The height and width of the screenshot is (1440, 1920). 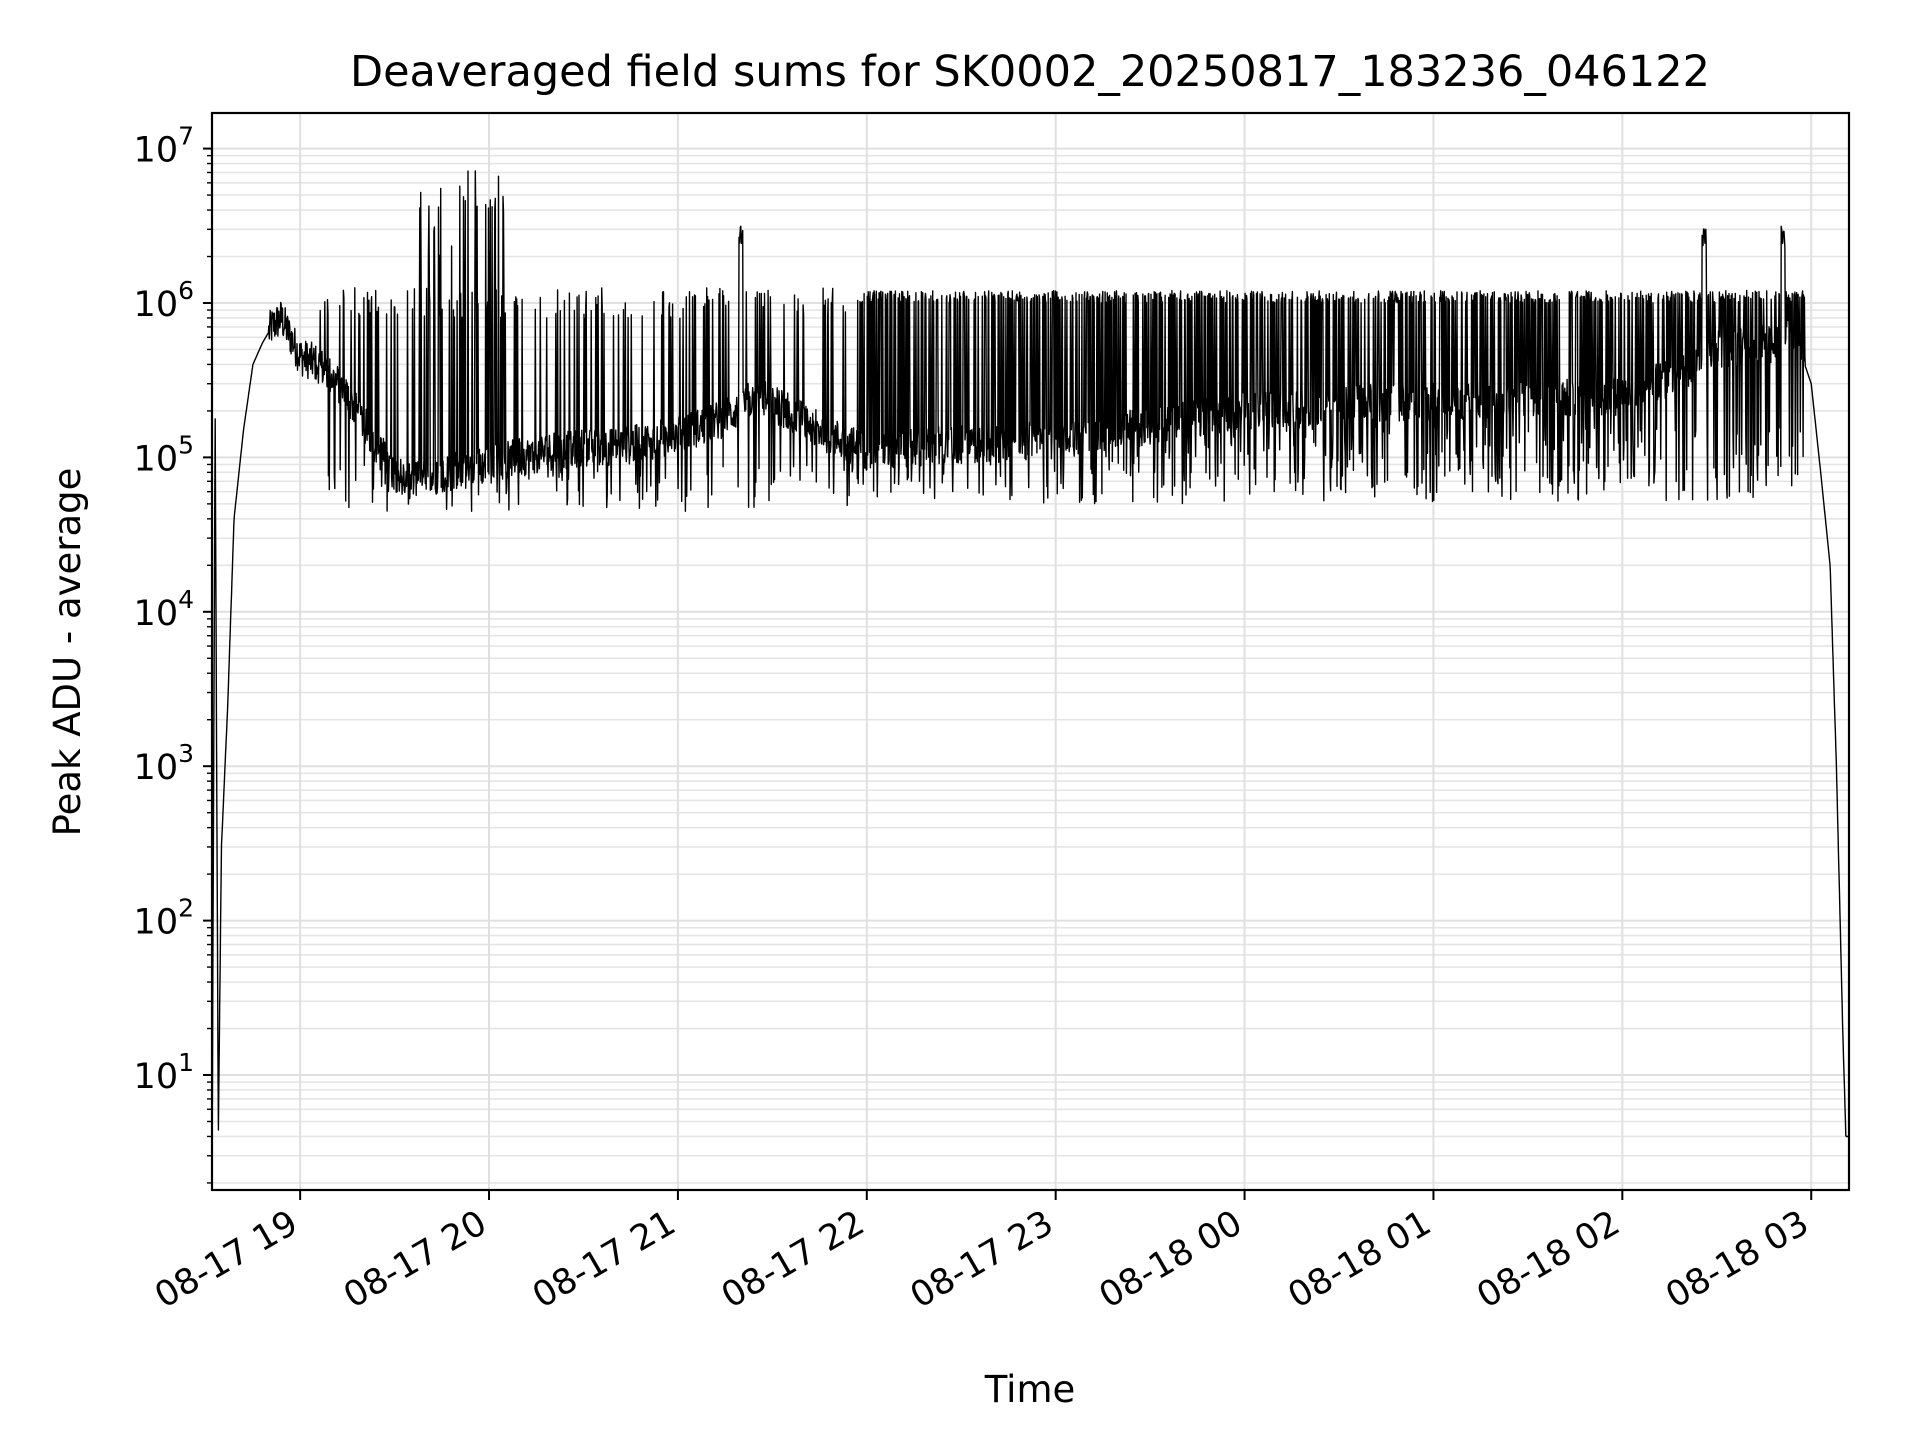 What do you see at coordinates (67, 652) in the screenshot?
I see `y-axis-label: Peak ADU - average` at bounding box center [67, 652].